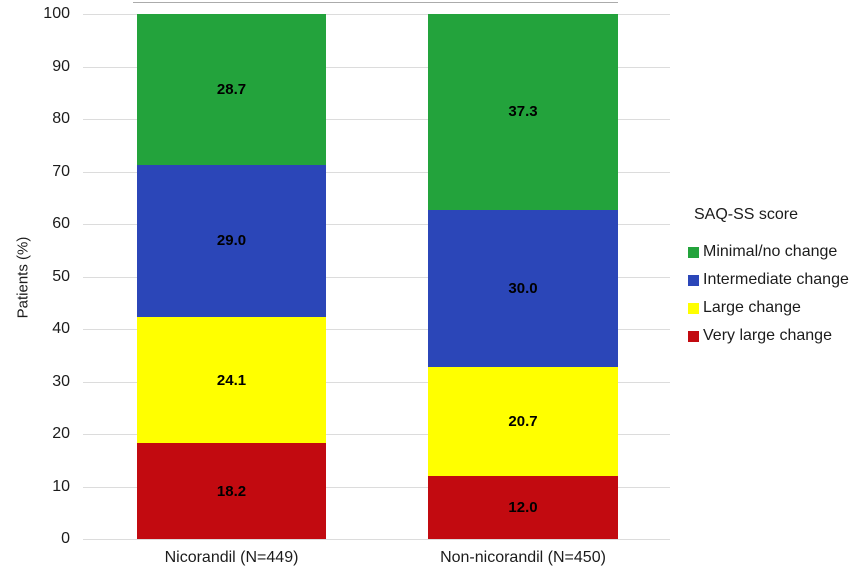 The width and height of the screenshot is (865, 577). What do you see at coordinates (65, 538) in the screenshot?
I see `y-axis-tick-label: 0` at bounding box center [65, 538].